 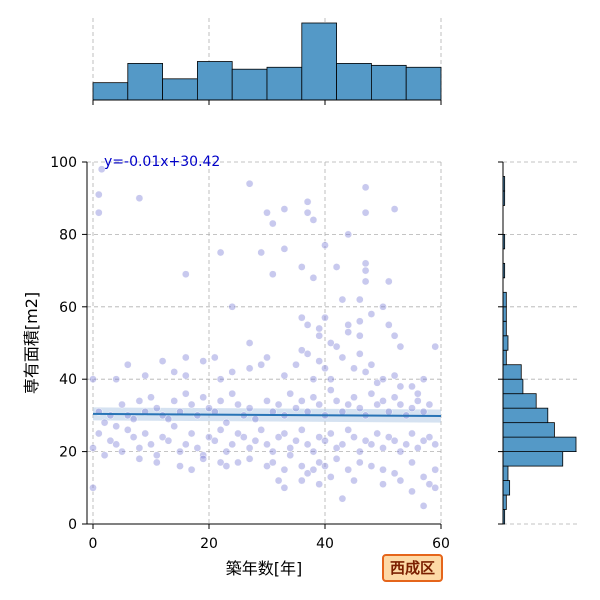 What do you see at coordinates (162, 162) in the screenshot?
I see `regression-equation: y=-0.01x+30.42` at bounding box center [162, 162].